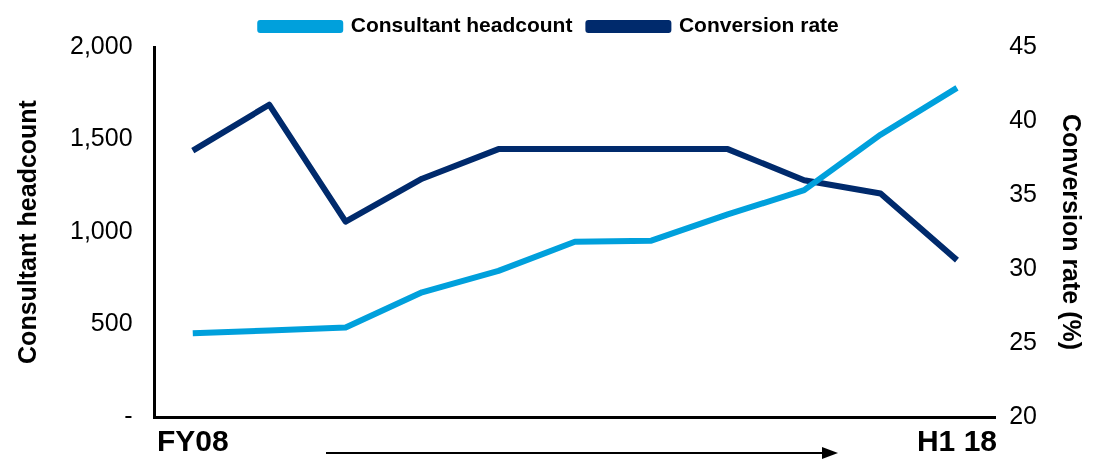  I want to click on y2-tick-label: 45, so click(1023, 44).